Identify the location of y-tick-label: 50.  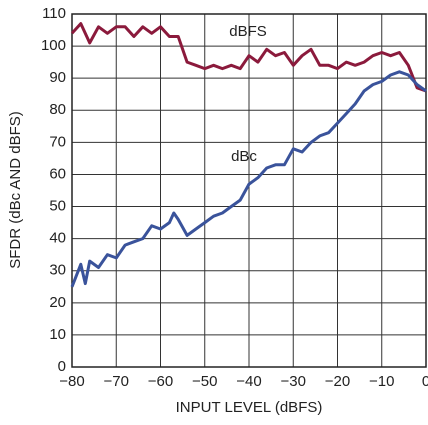
(57, 206).